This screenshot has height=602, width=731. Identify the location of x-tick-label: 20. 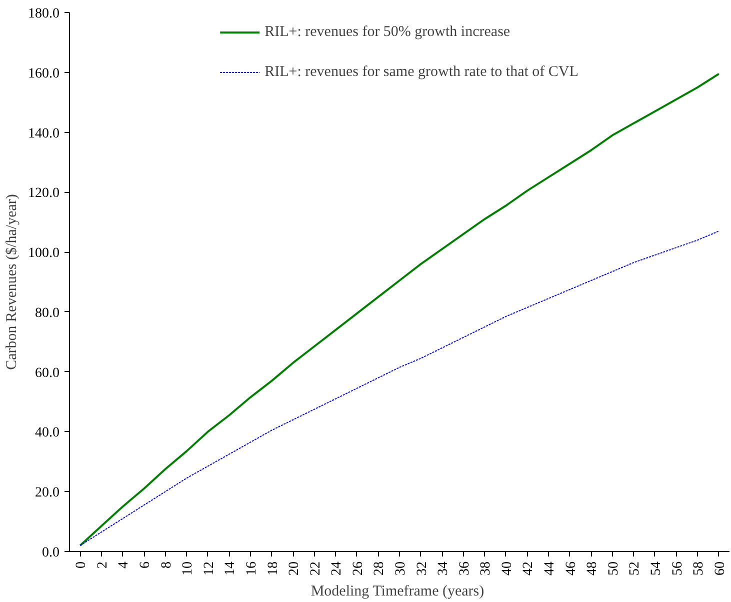
(294, 569).